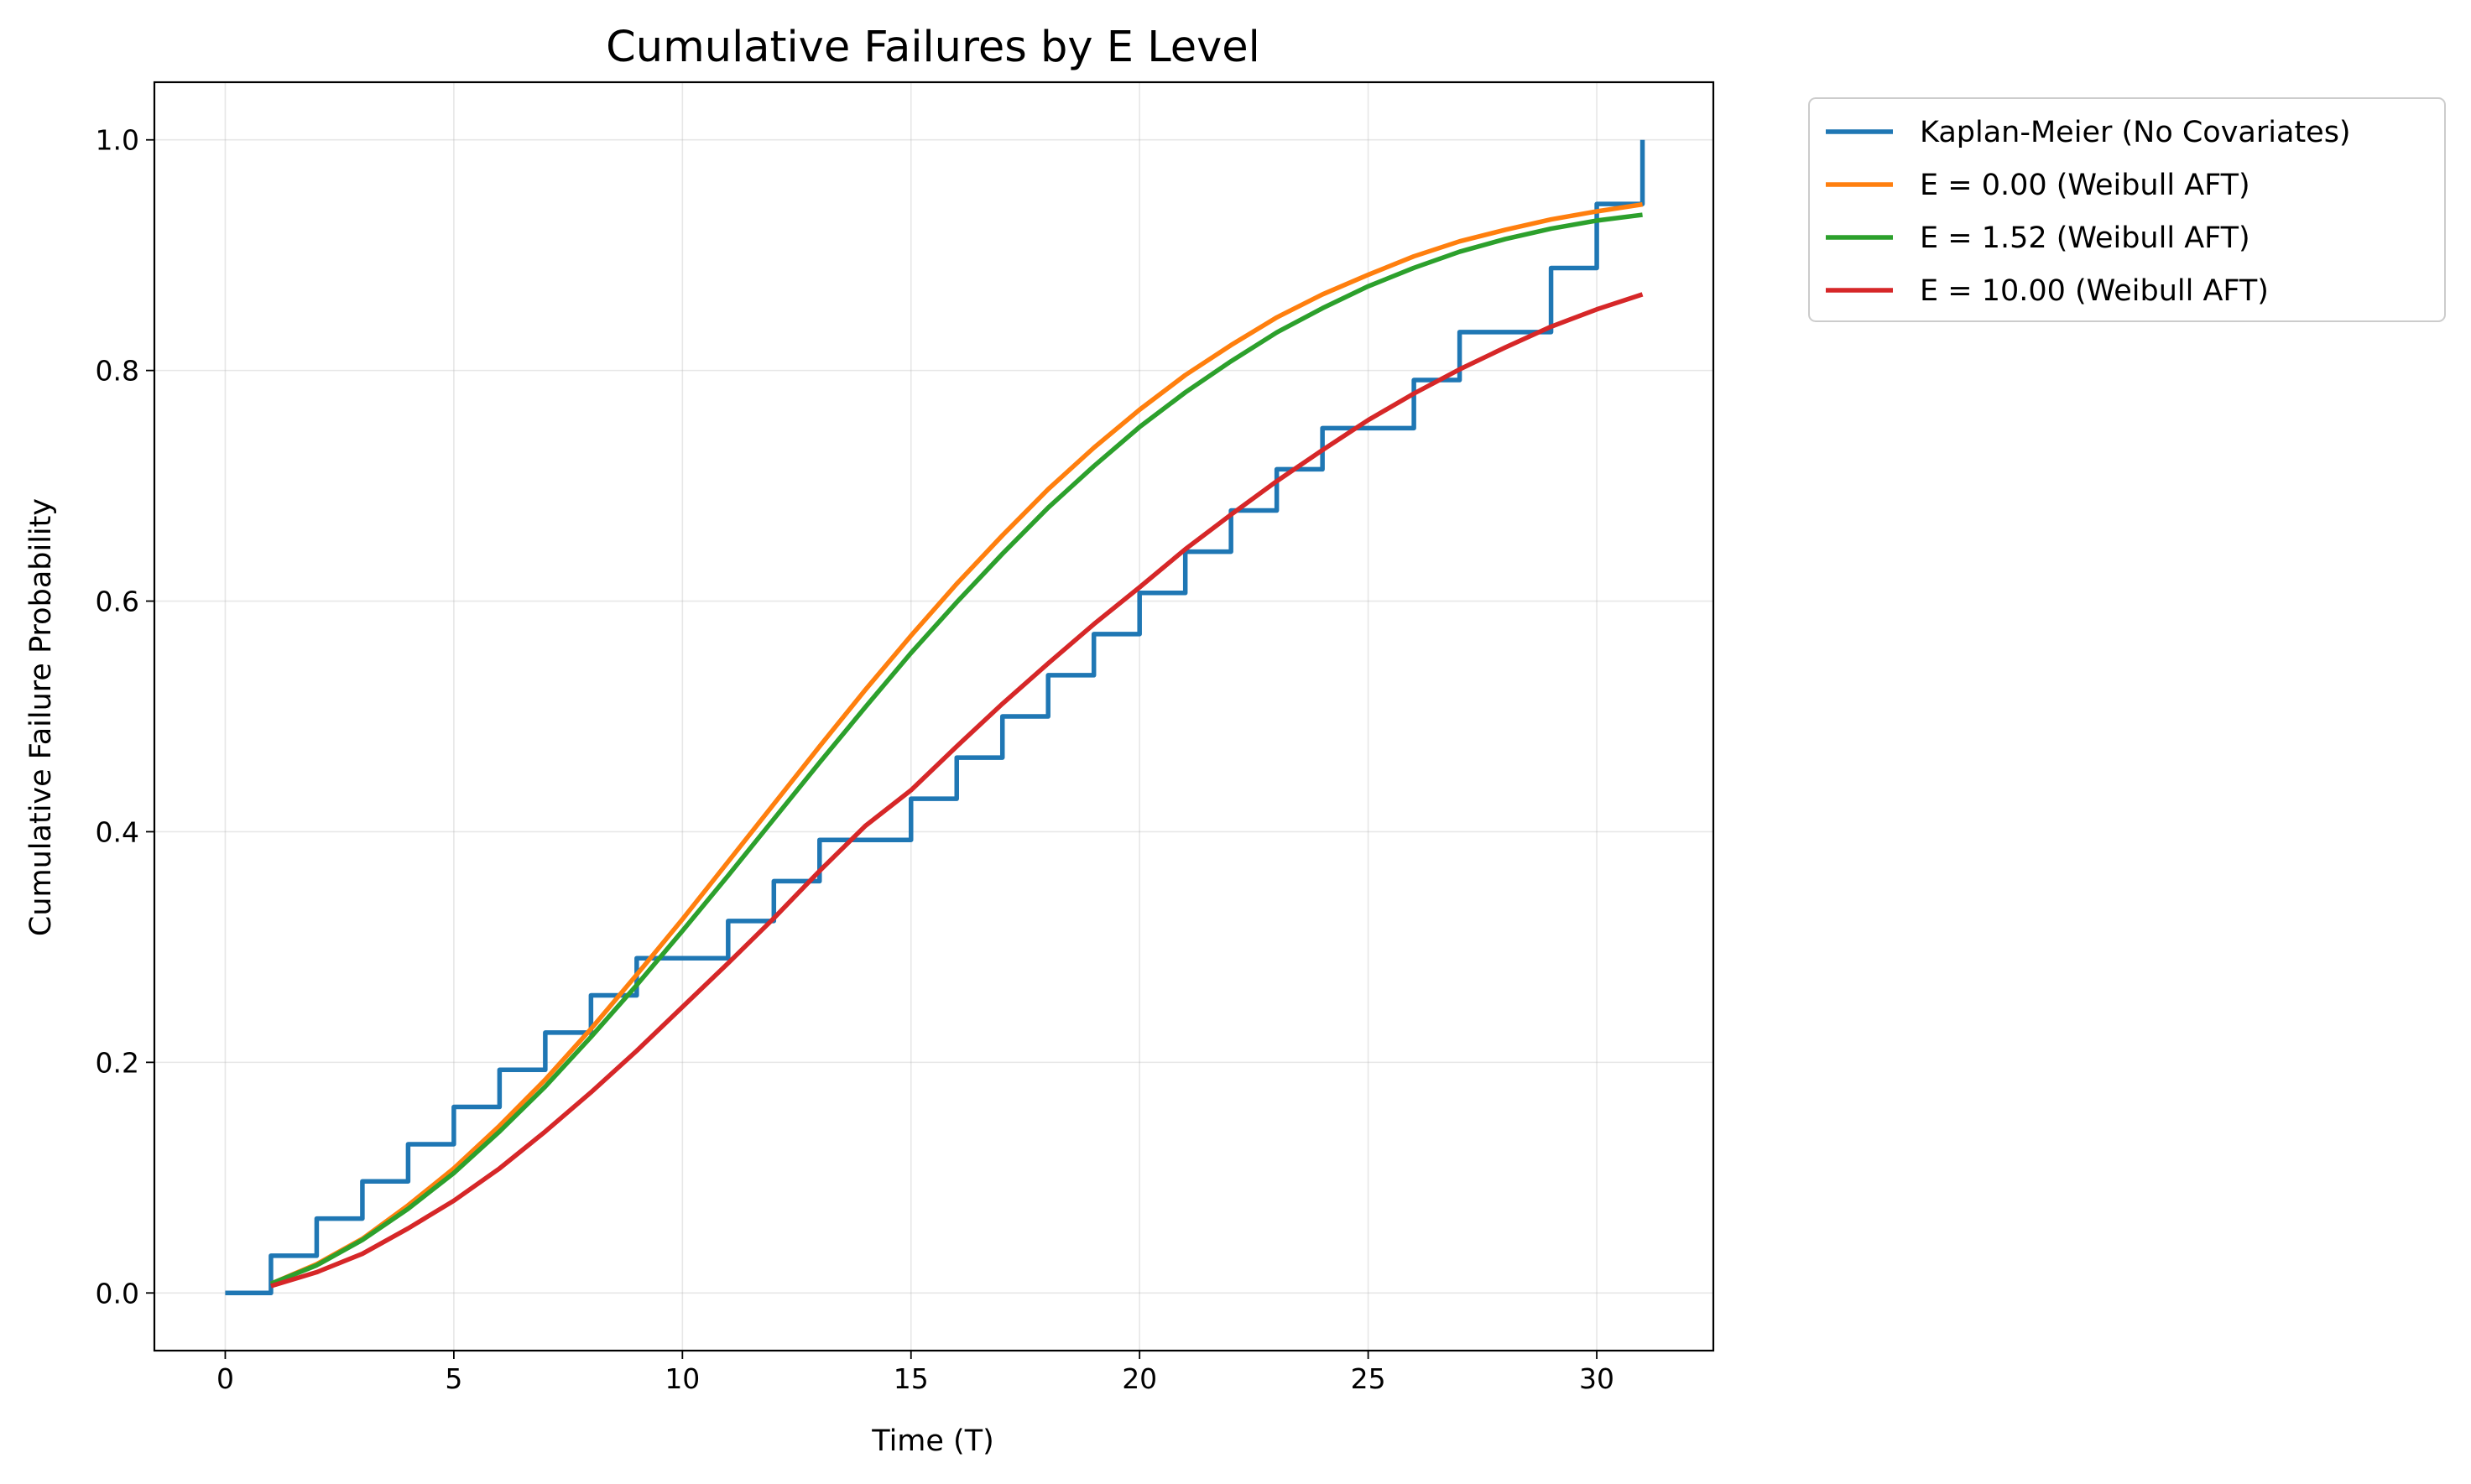 The height and width of the screenshot is (1484, 2471). Describe the element at coordinates (682, 1378) in the screenshot. I see `x-tick-label: 10` at that location.